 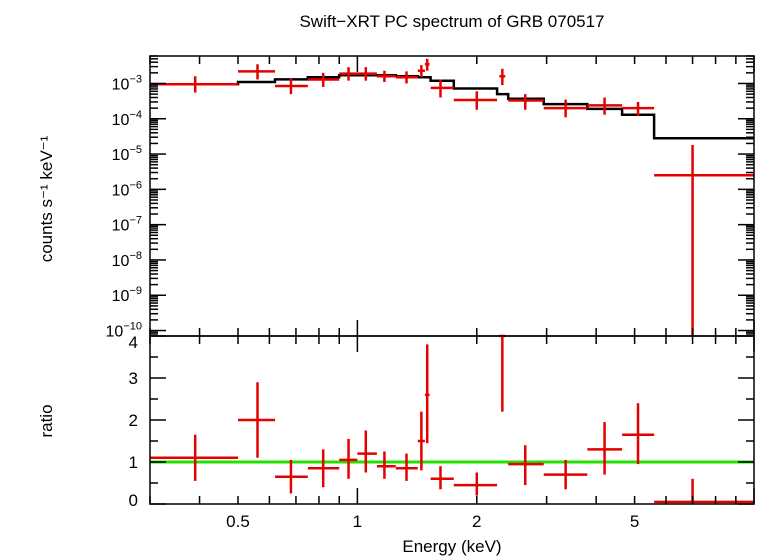 I want to click on ratio-y-tick-label: 1, so click(x=133, y=462).